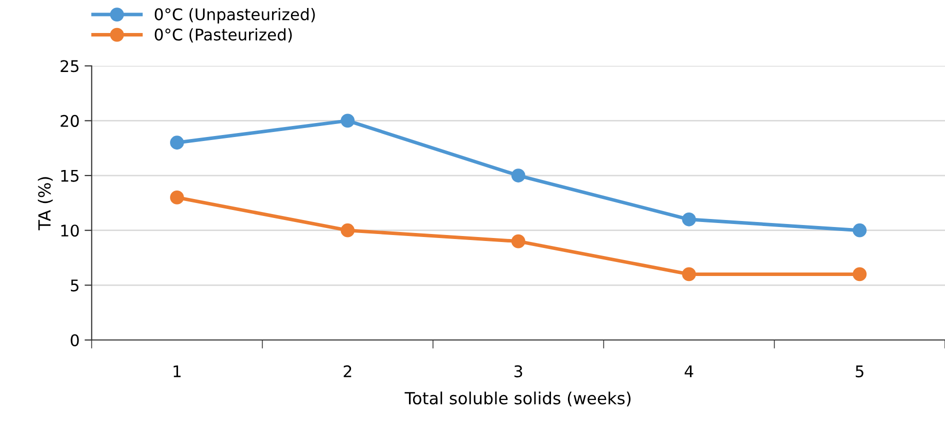  Describe the element at coordinates (74, 340) in the screenshot. I see `y-tick-label: 0` at that location.